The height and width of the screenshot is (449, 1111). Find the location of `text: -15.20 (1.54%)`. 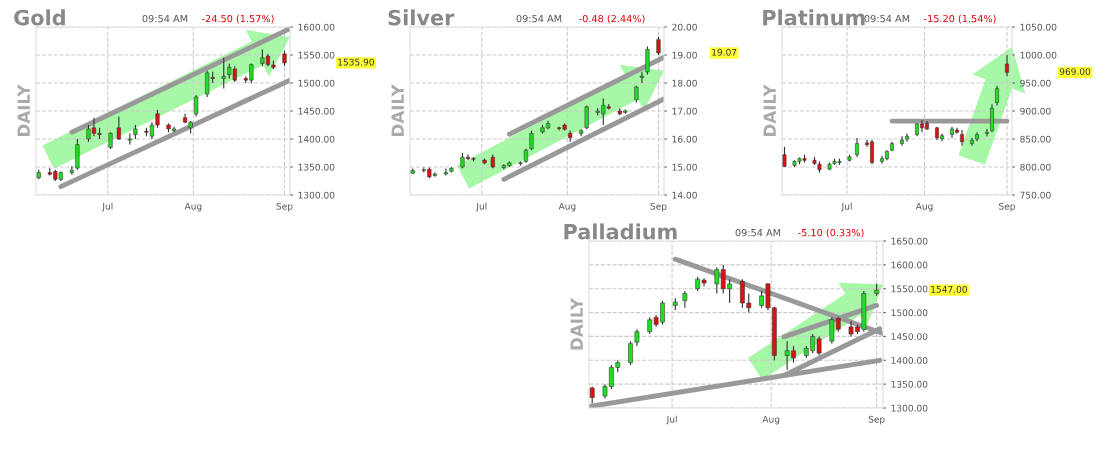

text: -15.20 (1.54%) is located at coordinates (960, 19).